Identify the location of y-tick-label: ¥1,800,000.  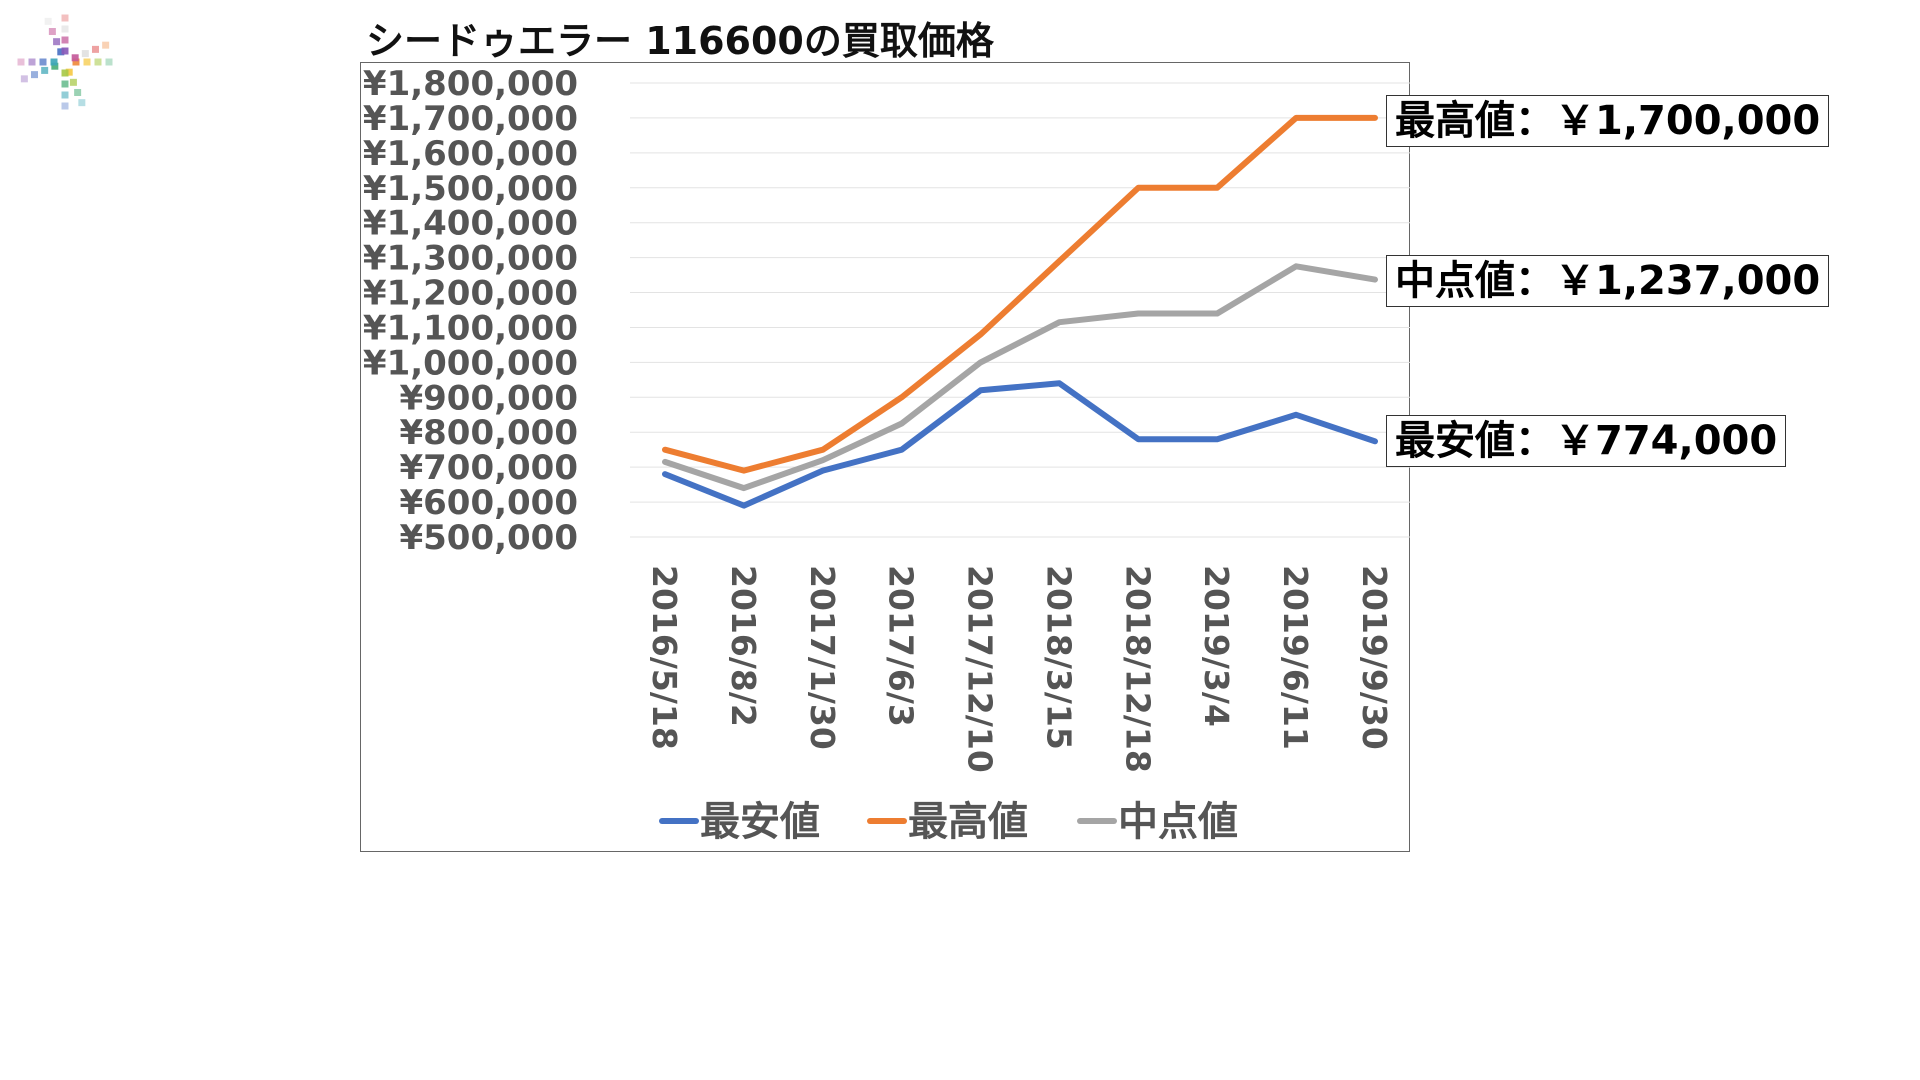
(470, 84).